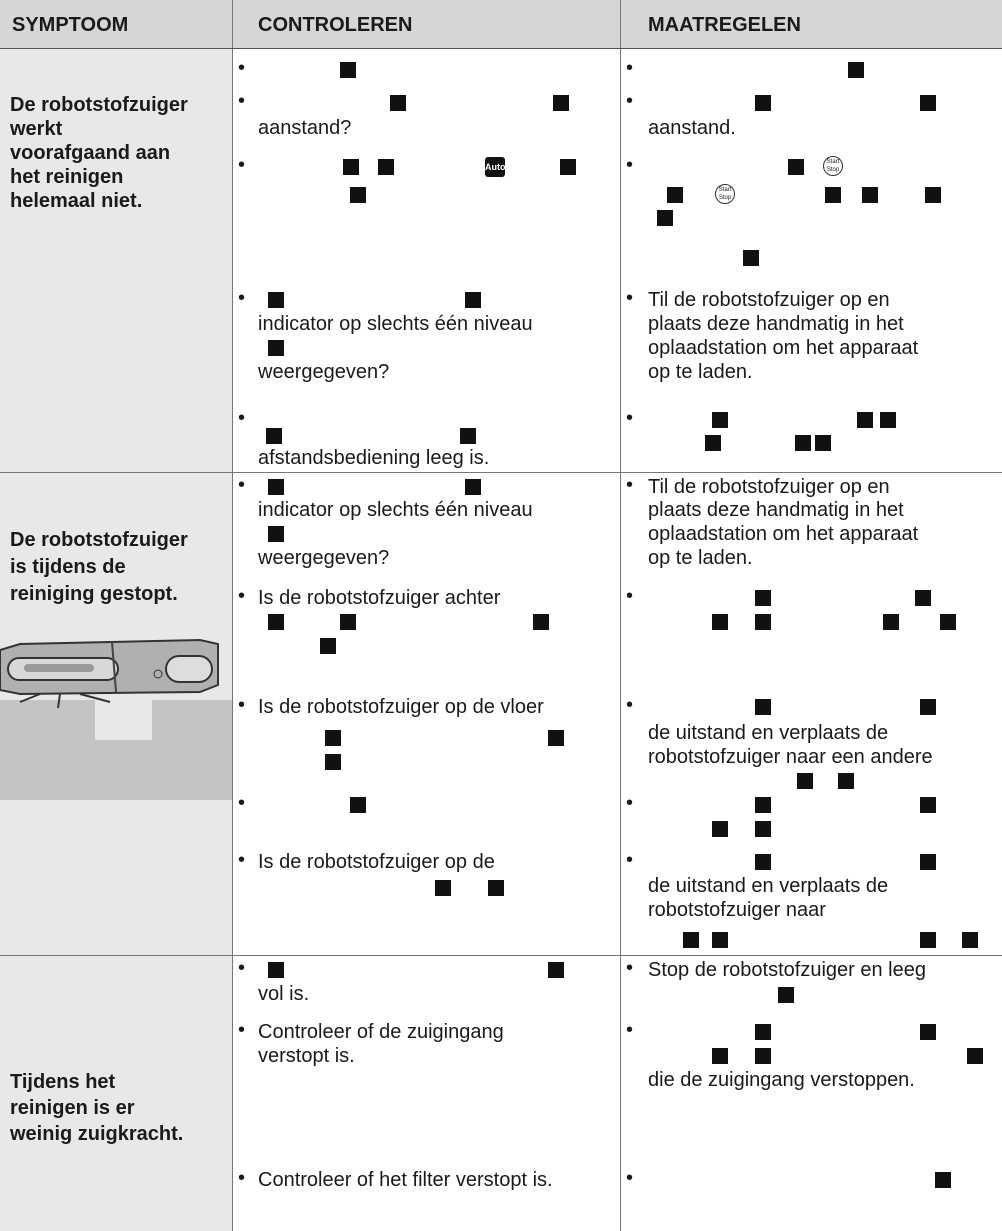  What do you see at coordinates (376, 862) in the screenshot?
I see `check-text: Is de robotstofzuiger op de` at bounding box center [376, 862].